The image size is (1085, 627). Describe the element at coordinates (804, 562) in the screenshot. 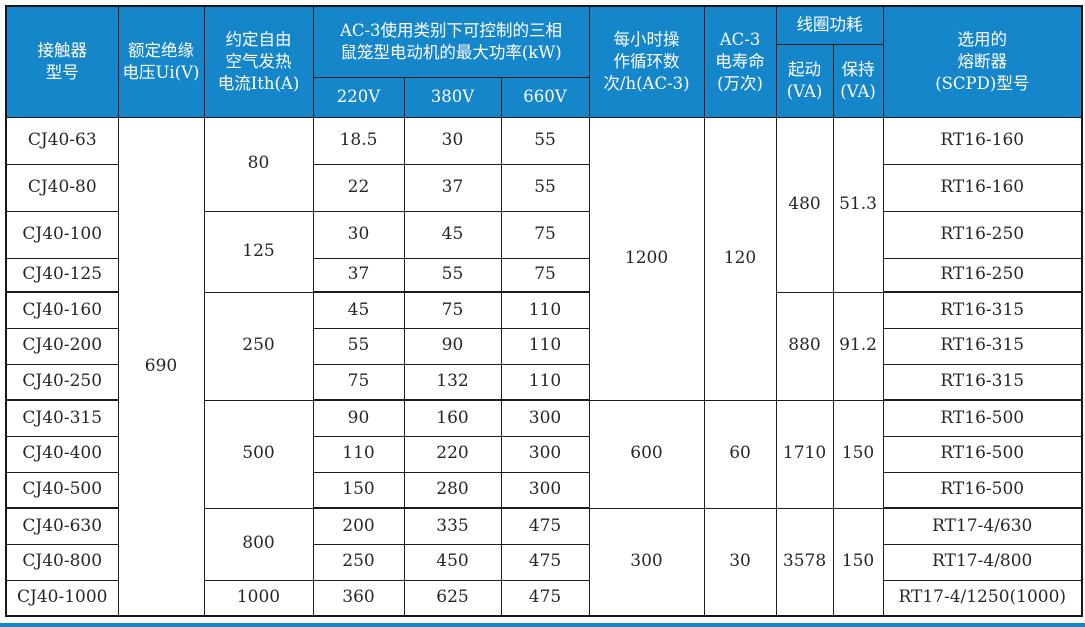

I see `coil-start-cell: 3578` at that location.